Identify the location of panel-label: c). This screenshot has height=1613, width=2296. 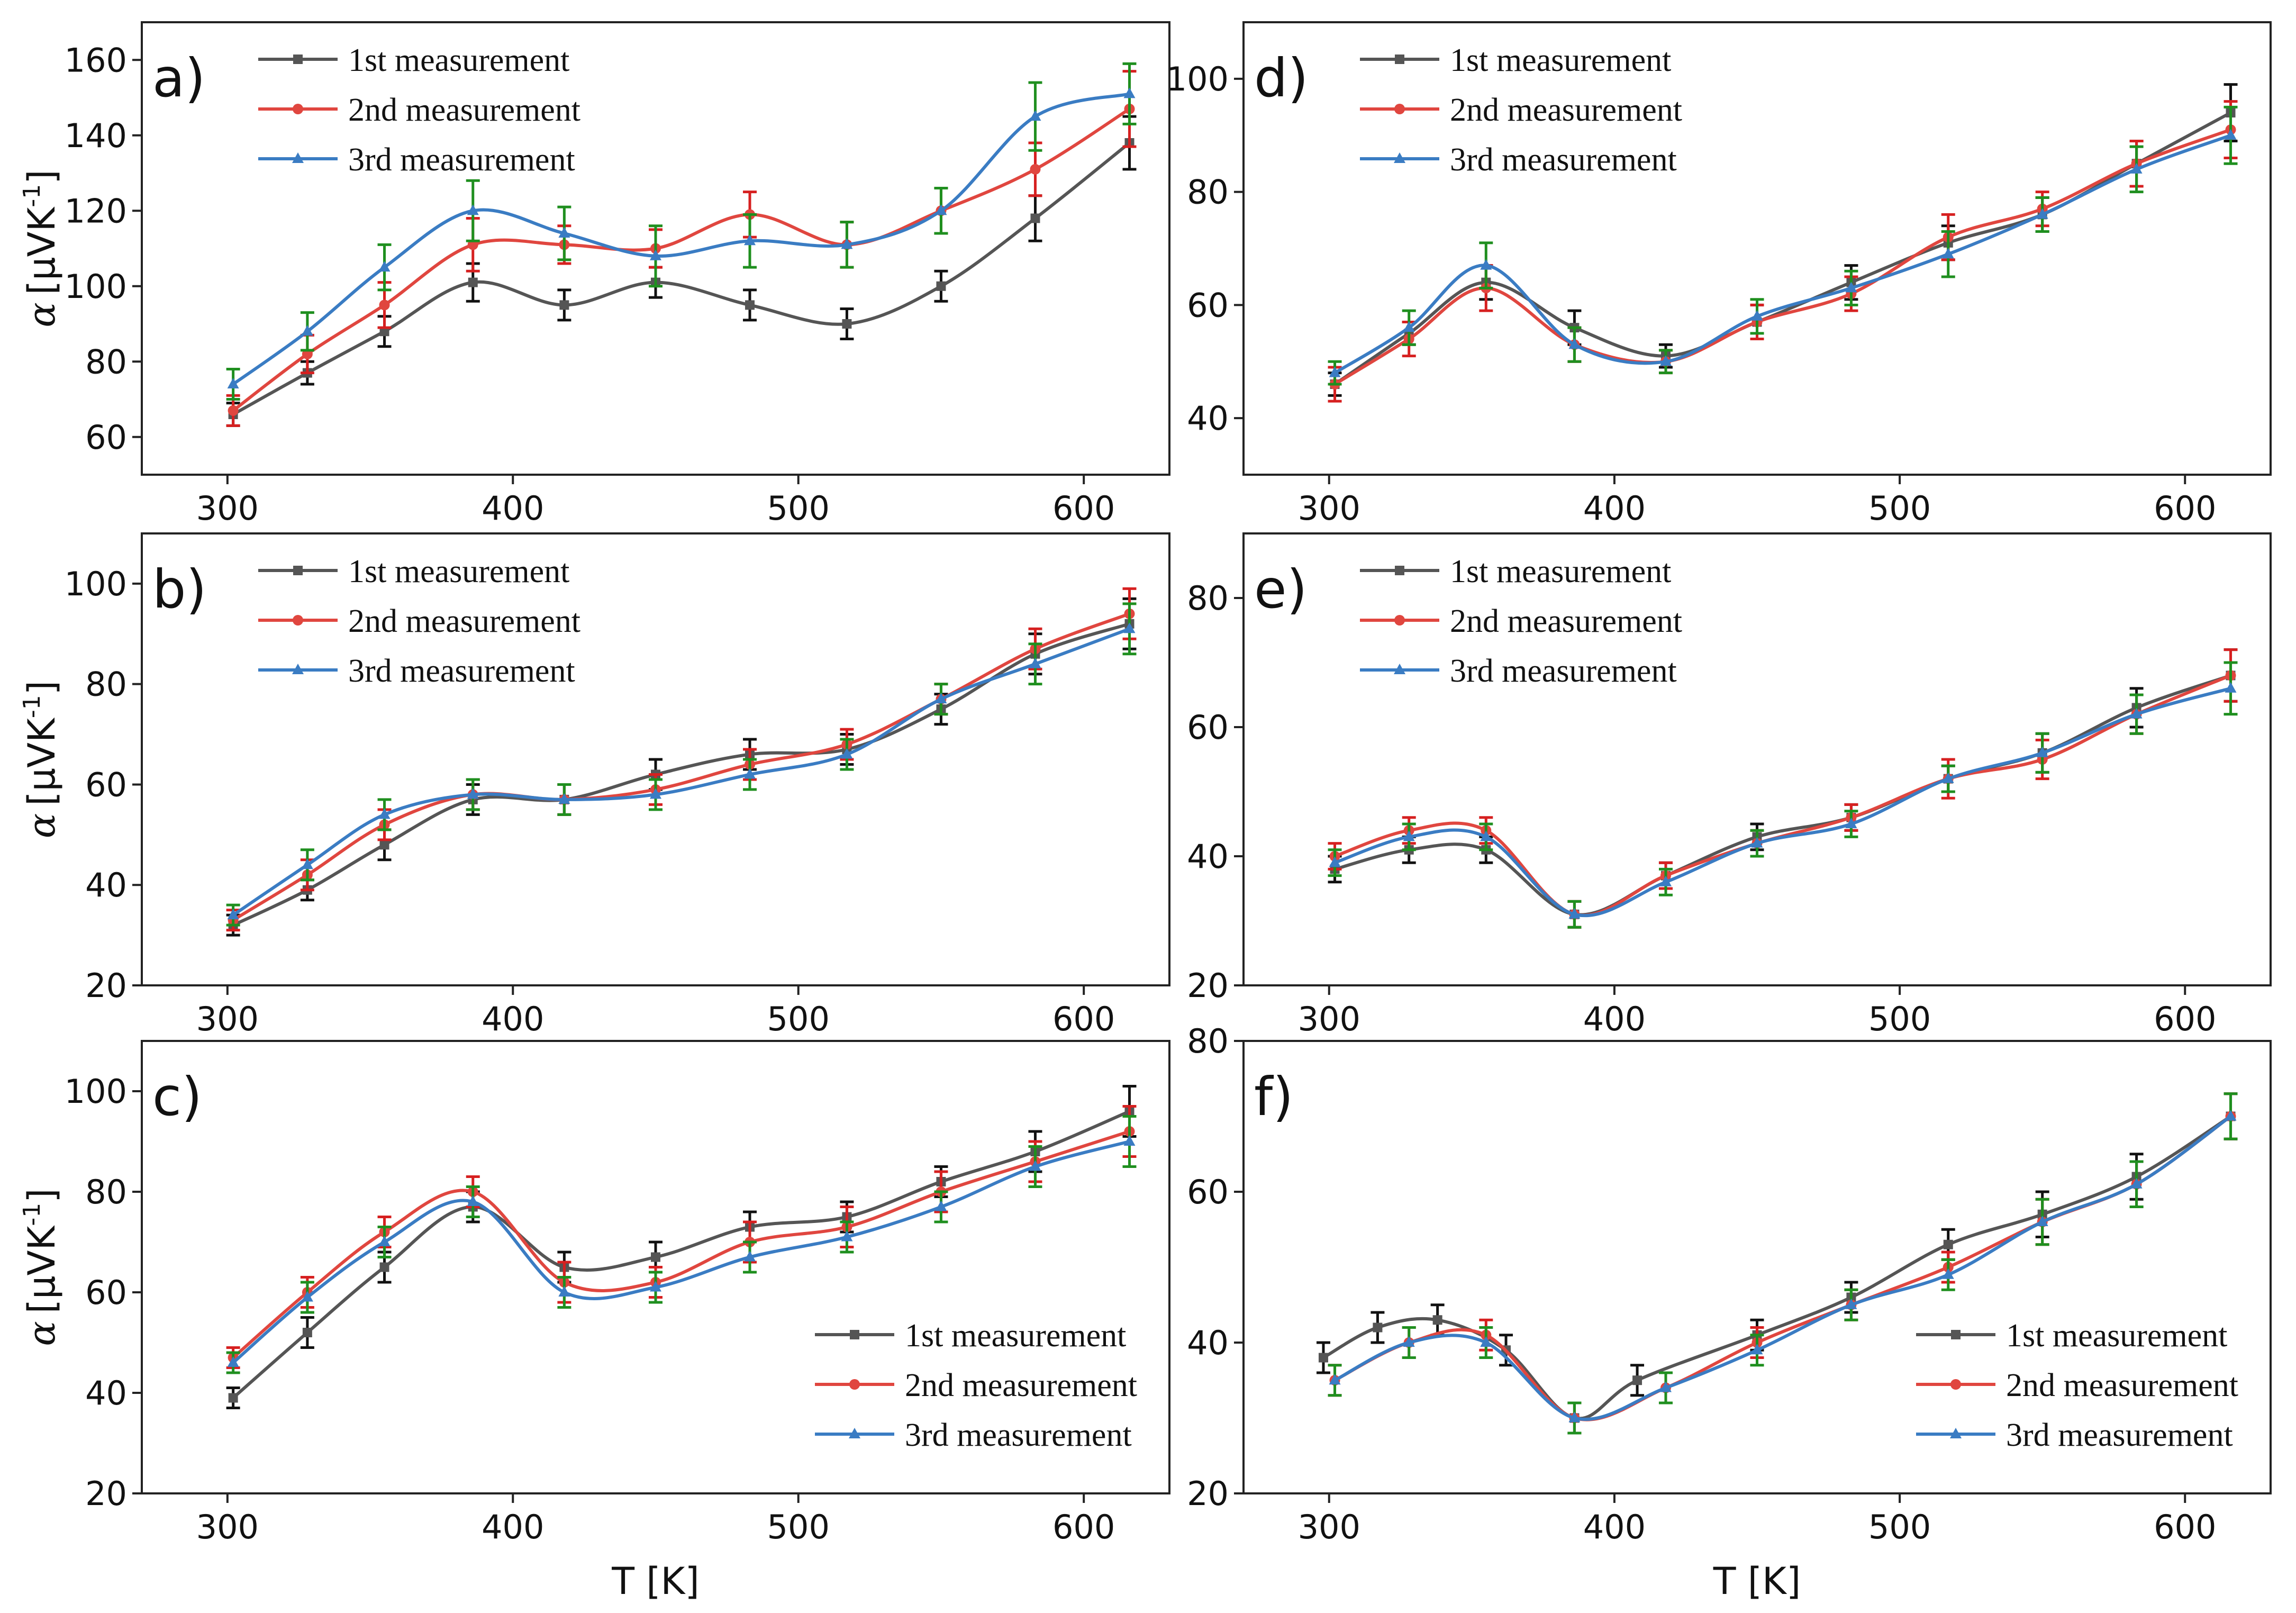
(177, 1097).